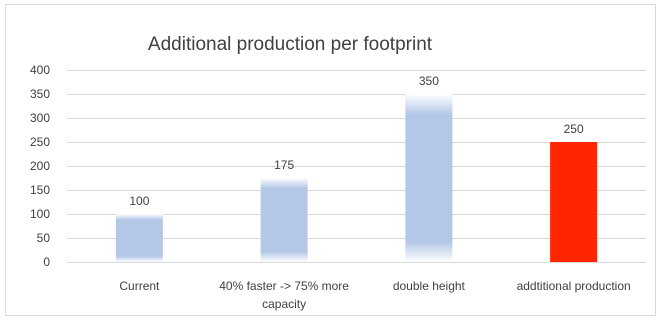 This screenshot has width=662, height=320. What do you see at coordinates (40, 142) in the screenshot?
I see `y-tick-label: 250` at bounding box center [40, 142].